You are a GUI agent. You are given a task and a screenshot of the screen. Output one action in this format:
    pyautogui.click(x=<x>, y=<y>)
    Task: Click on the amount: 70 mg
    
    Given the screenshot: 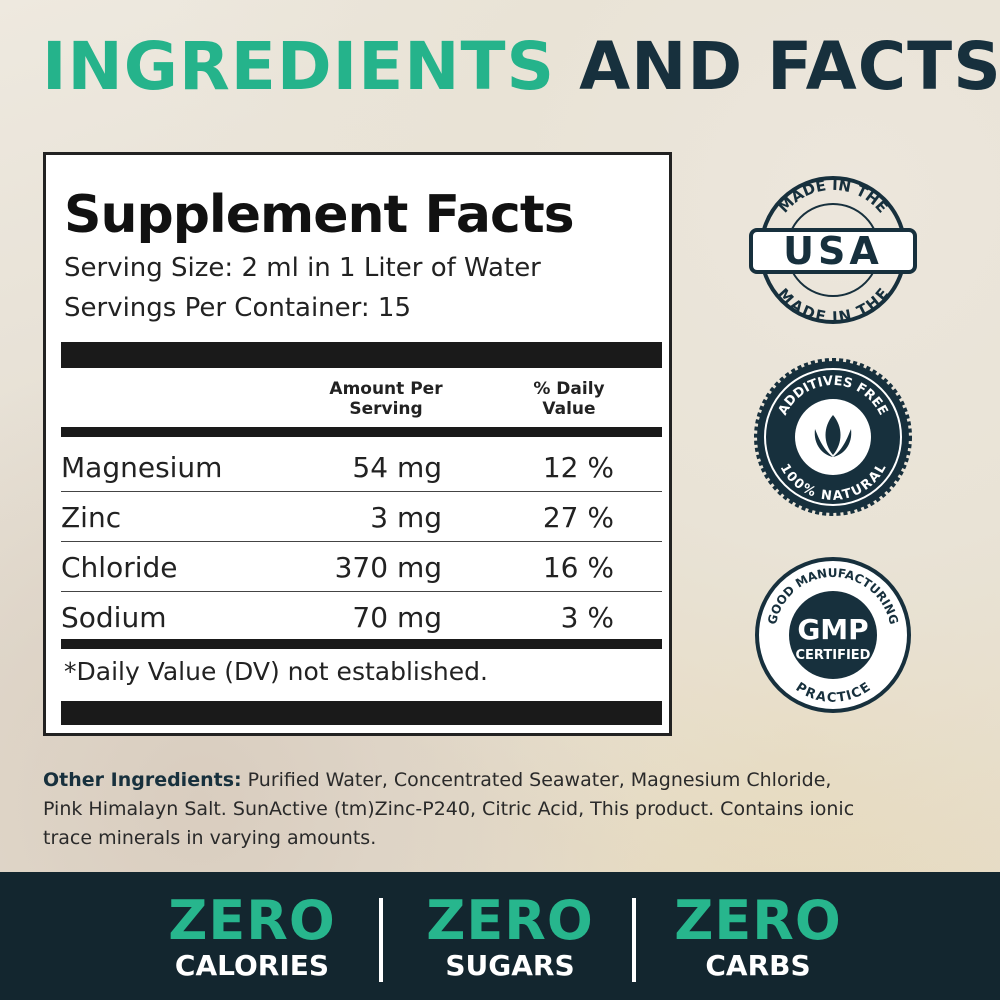 What is the action you would take?
    pyautogui.click(x=397, y=617)
    